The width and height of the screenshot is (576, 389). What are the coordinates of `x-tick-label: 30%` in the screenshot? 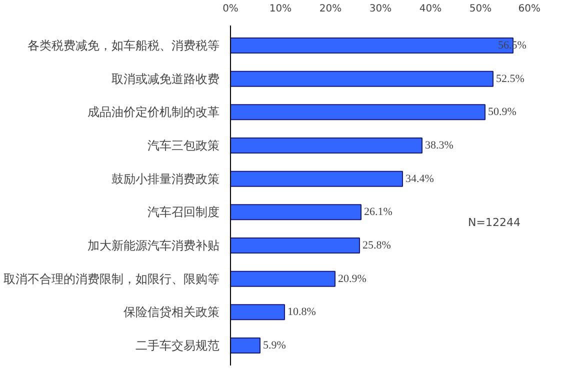 It's located at (380, 9).